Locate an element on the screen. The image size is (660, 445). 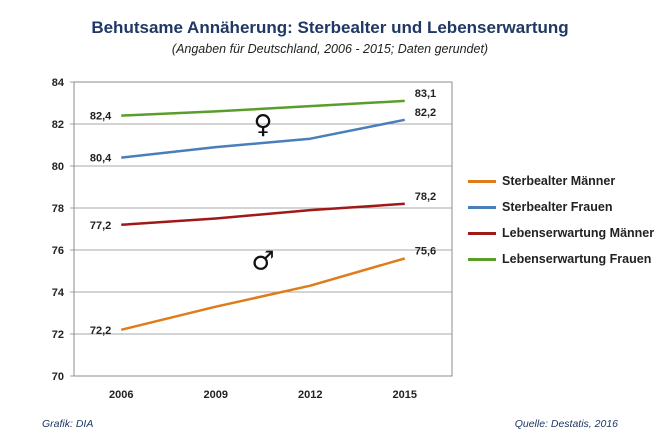
data-label: 82,2 is located at coordinates (425, 113).